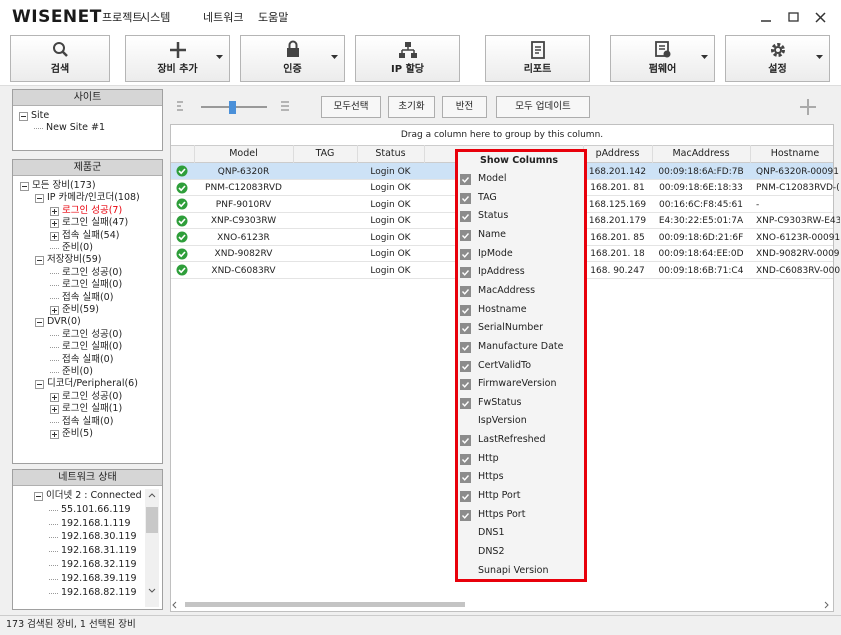  Describe the element at coordinates (99, 578) in the screenshot. I see `tree-item: 192.168.39.119` at that location.